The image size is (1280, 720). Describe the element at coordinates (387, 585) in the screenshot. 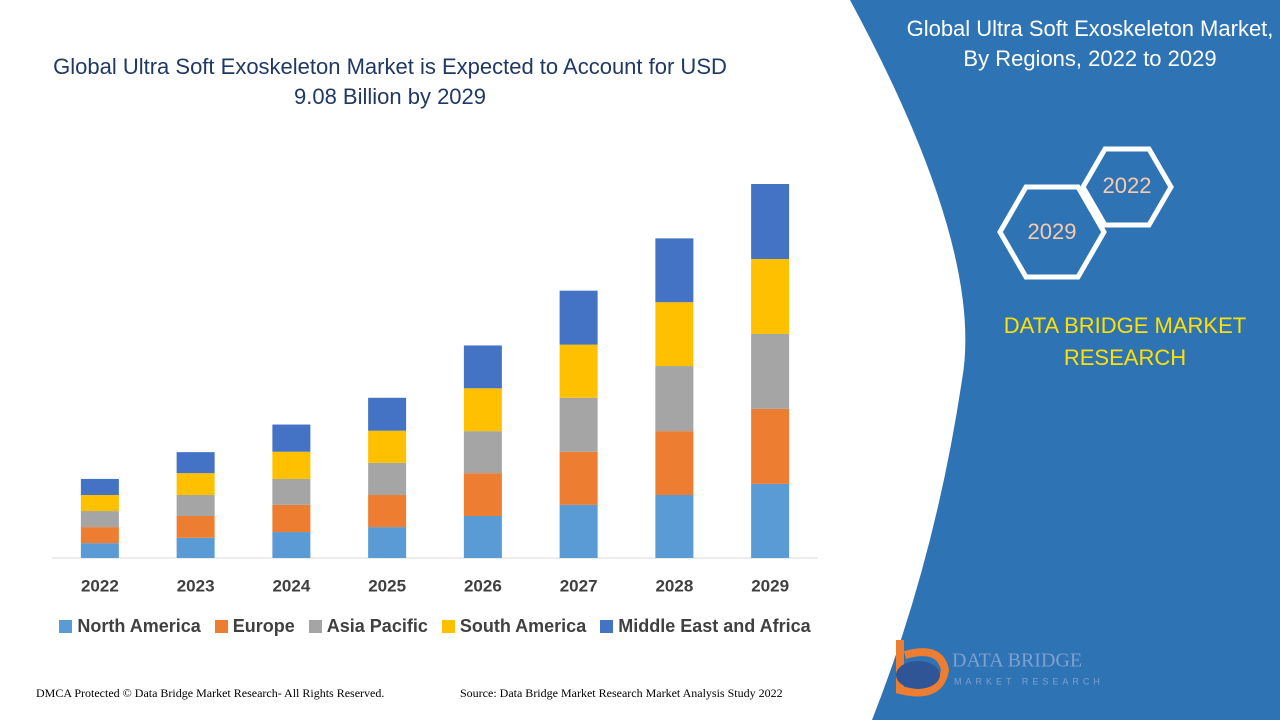

I see `x-tick-label: 2025` at that location.